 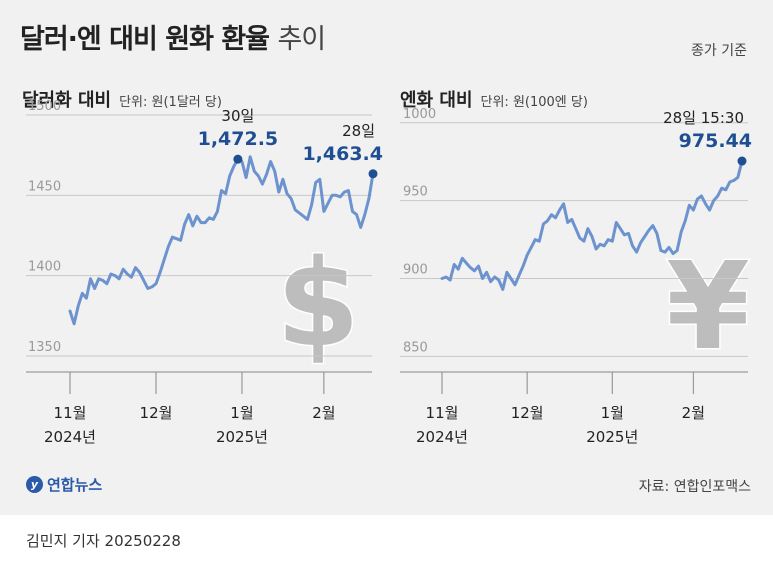 I want to click on page-title: 달러·엔 대비 원화 환율 추이, so click(x=173, y=36).